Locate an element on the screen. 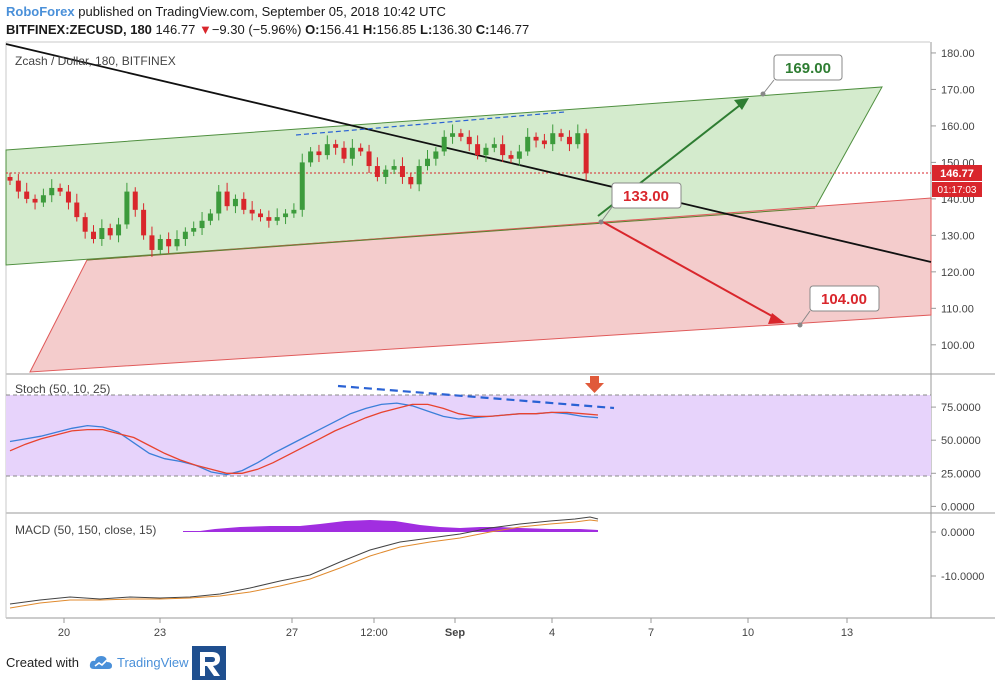 The height and width of the screenshot is (680, 995). footer: Created with TradingView is located at coordinates (497, 663).